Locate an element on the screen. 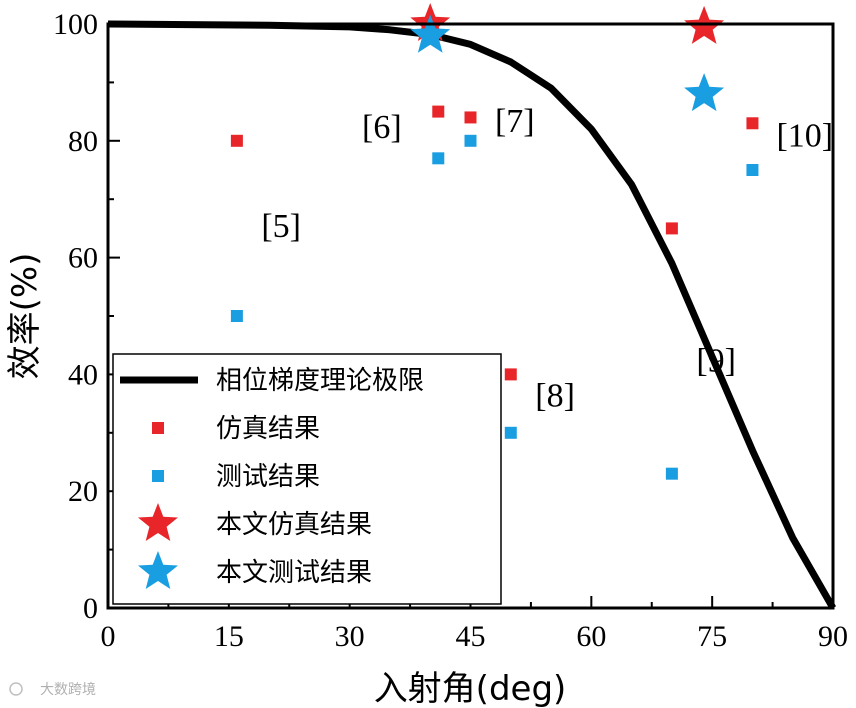 The height and width of the screenshot is (708, 856). legend-label: 仿真结果 is located at coordinates (268, 429).